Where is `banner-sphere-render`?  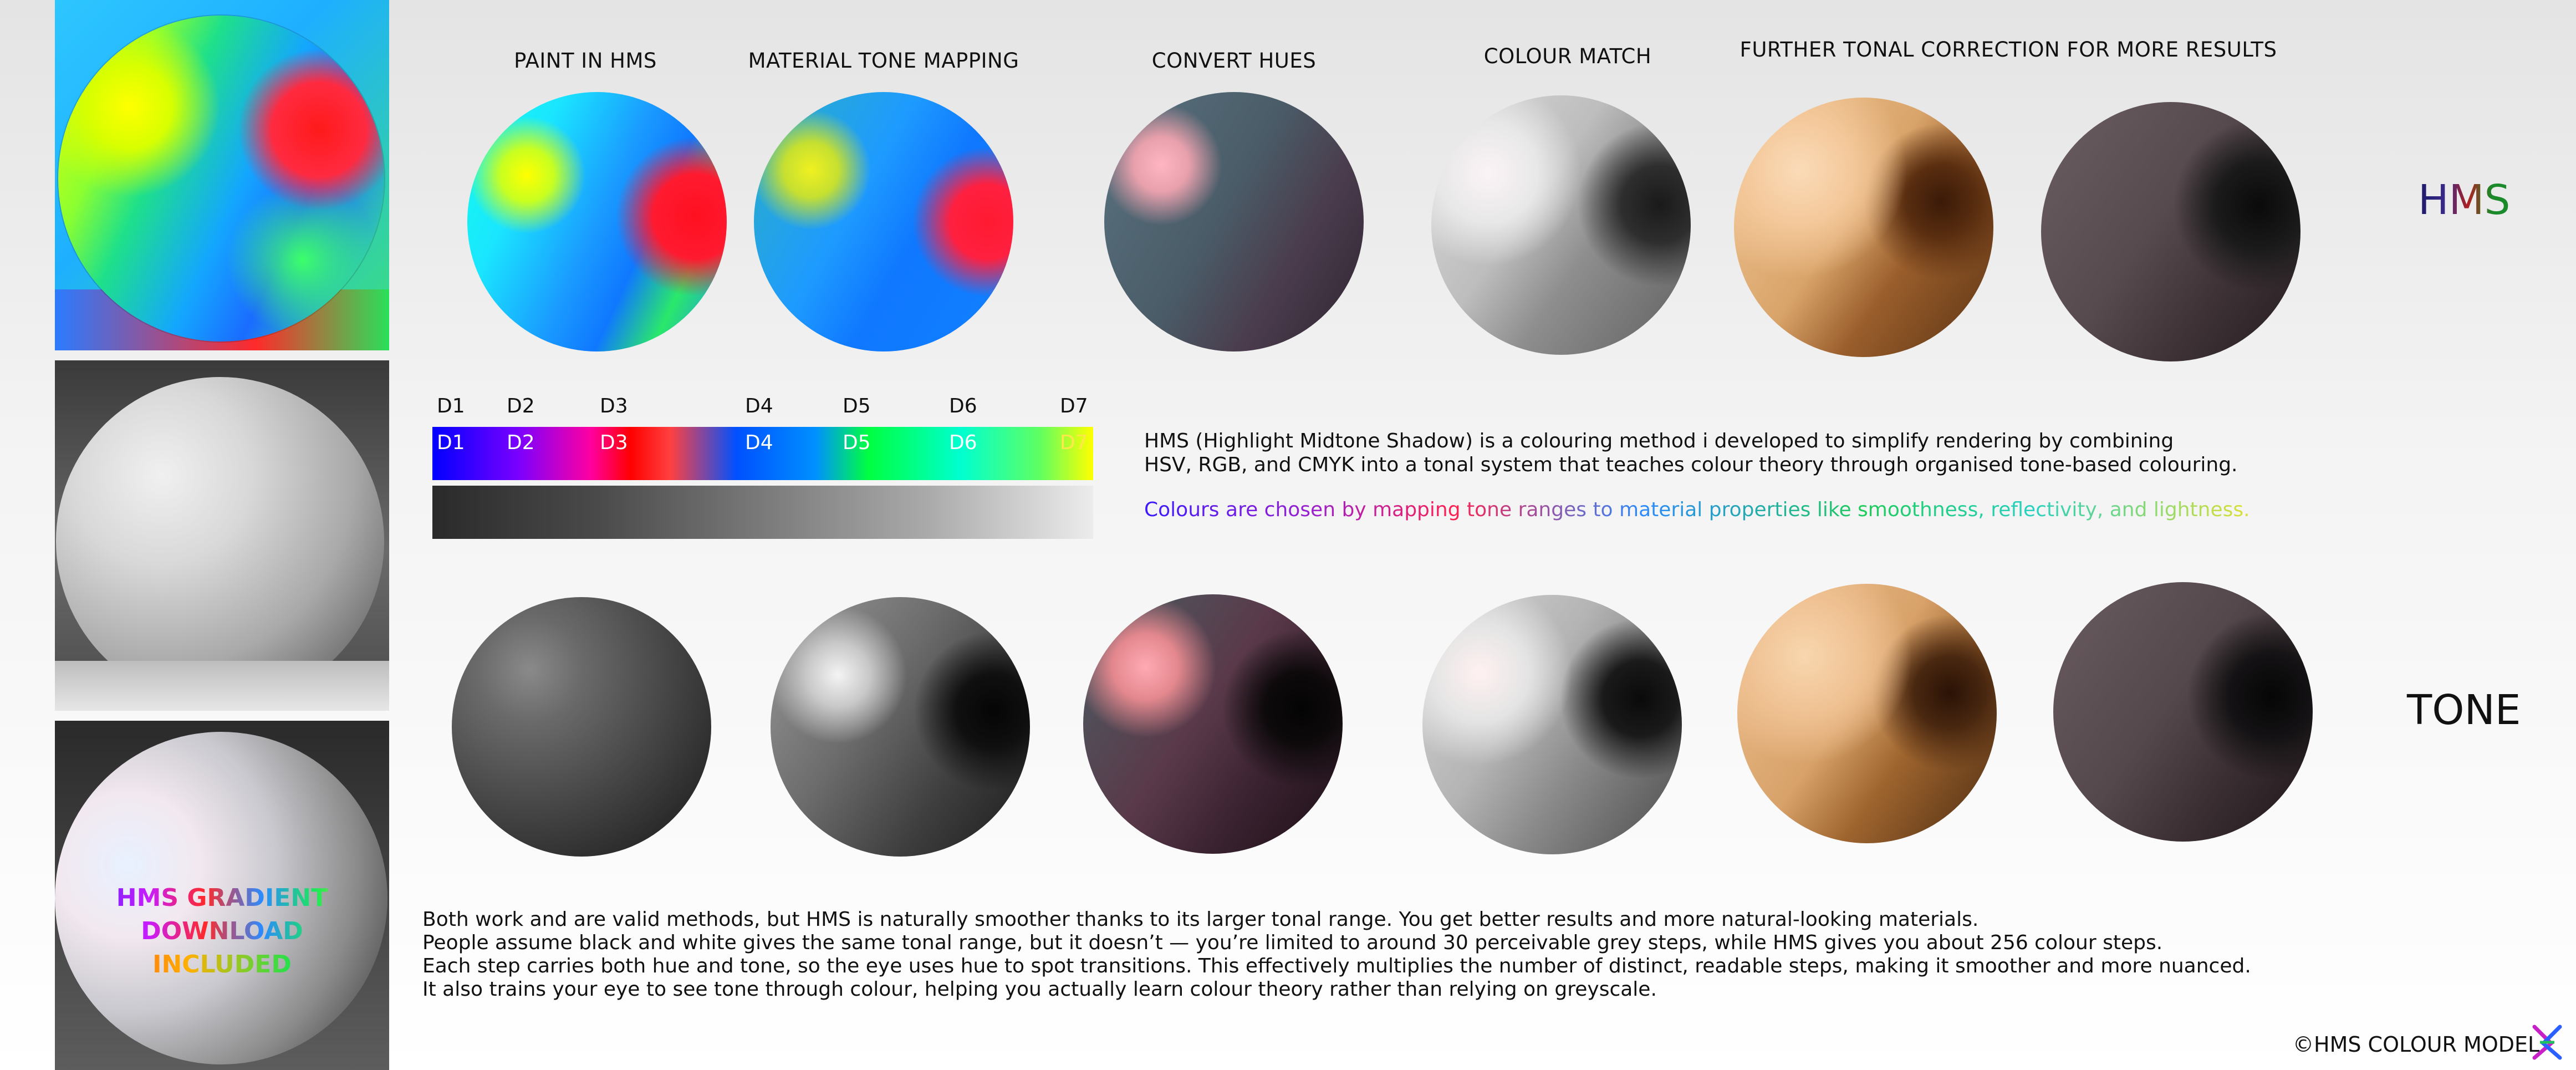 banner-sphere-render is located at coordinates (221, 898).